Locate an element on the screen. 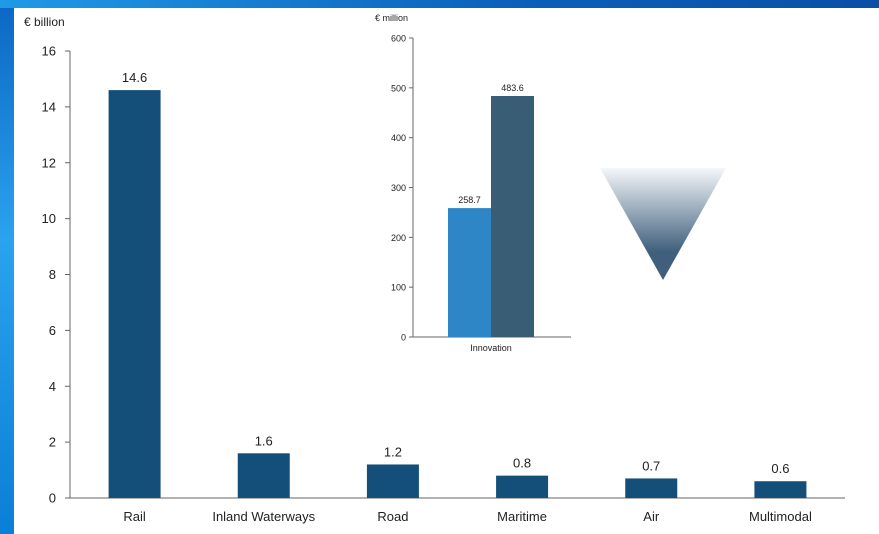  main-y-tick-label: 12 is located at coordinates (49, 162).